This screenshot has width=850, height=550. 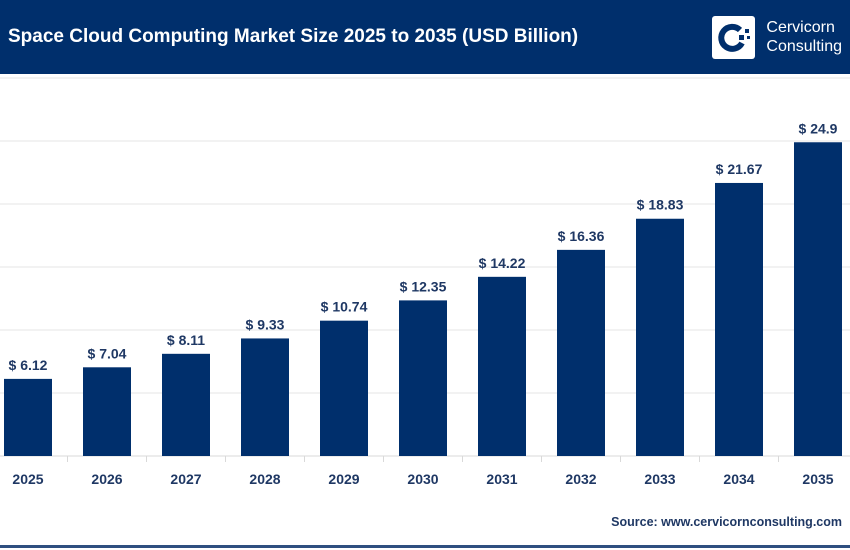 I want to click on data-label-2027: $ 8.11, so click(x=186, y=340).